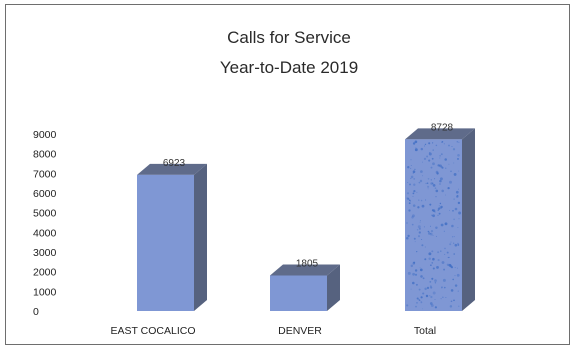 The height and width of the screenshot is (351, 576). I want to click on bar-side-face, so click(333, 287).